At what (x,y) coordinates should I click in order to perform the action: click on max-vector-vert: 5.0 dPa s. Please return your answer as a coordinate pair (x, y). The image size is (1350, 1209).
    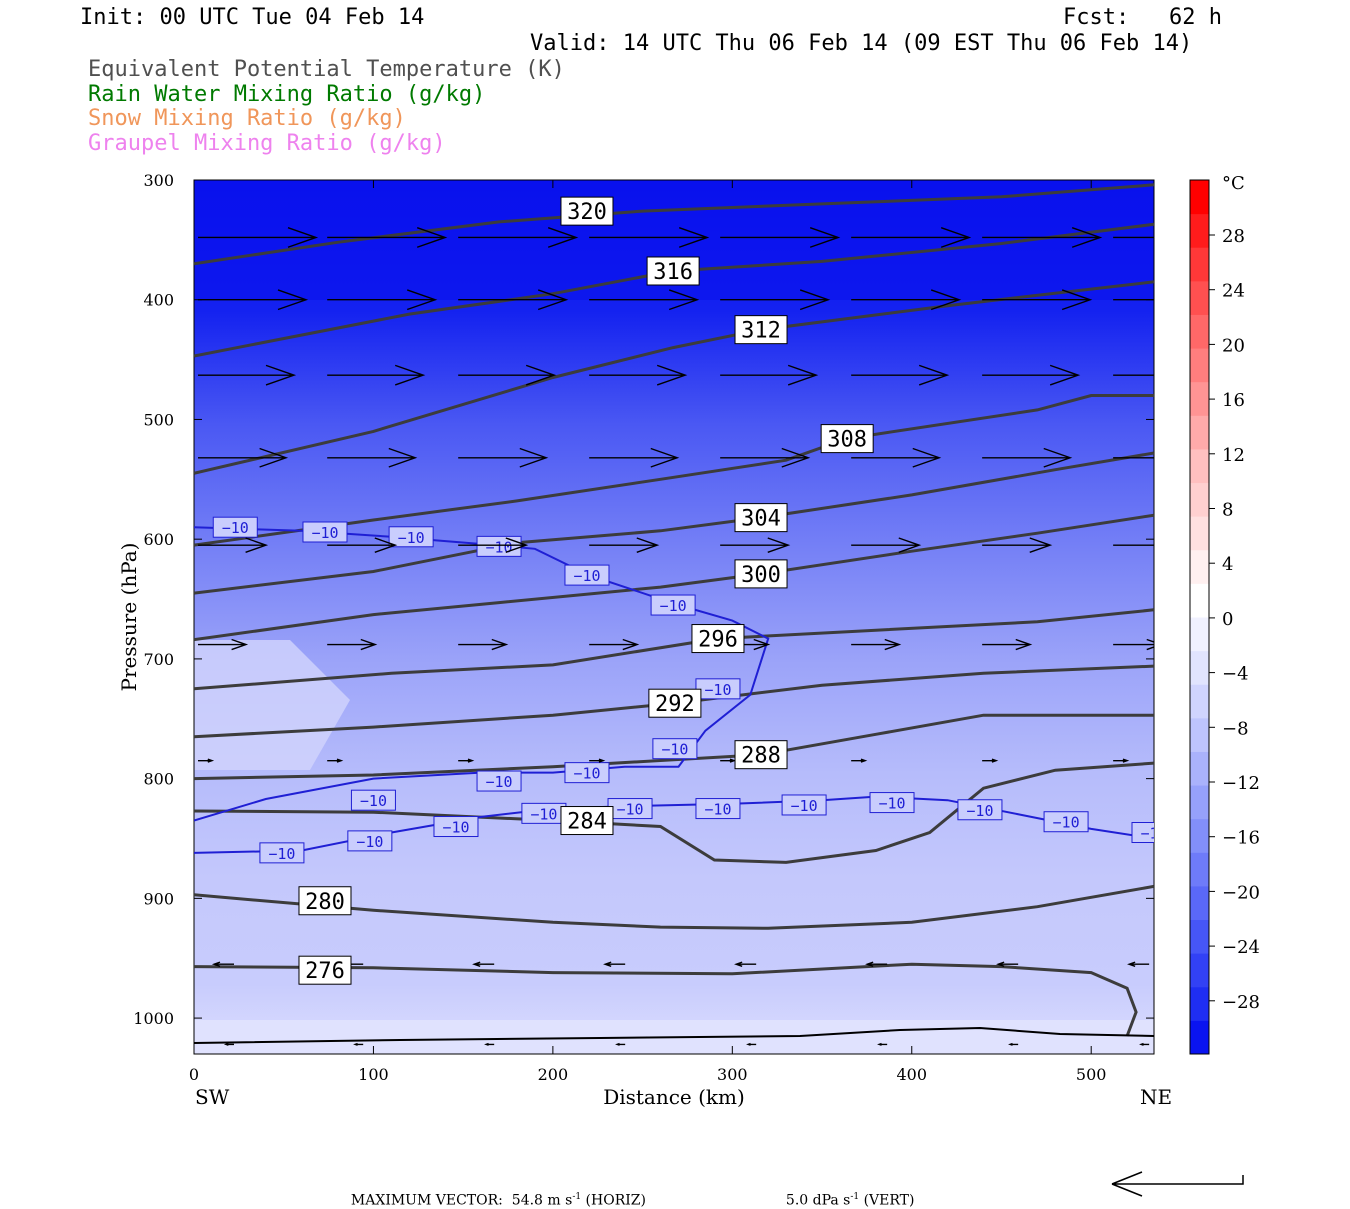
    Looking at the image, I should click on (818, 1200).